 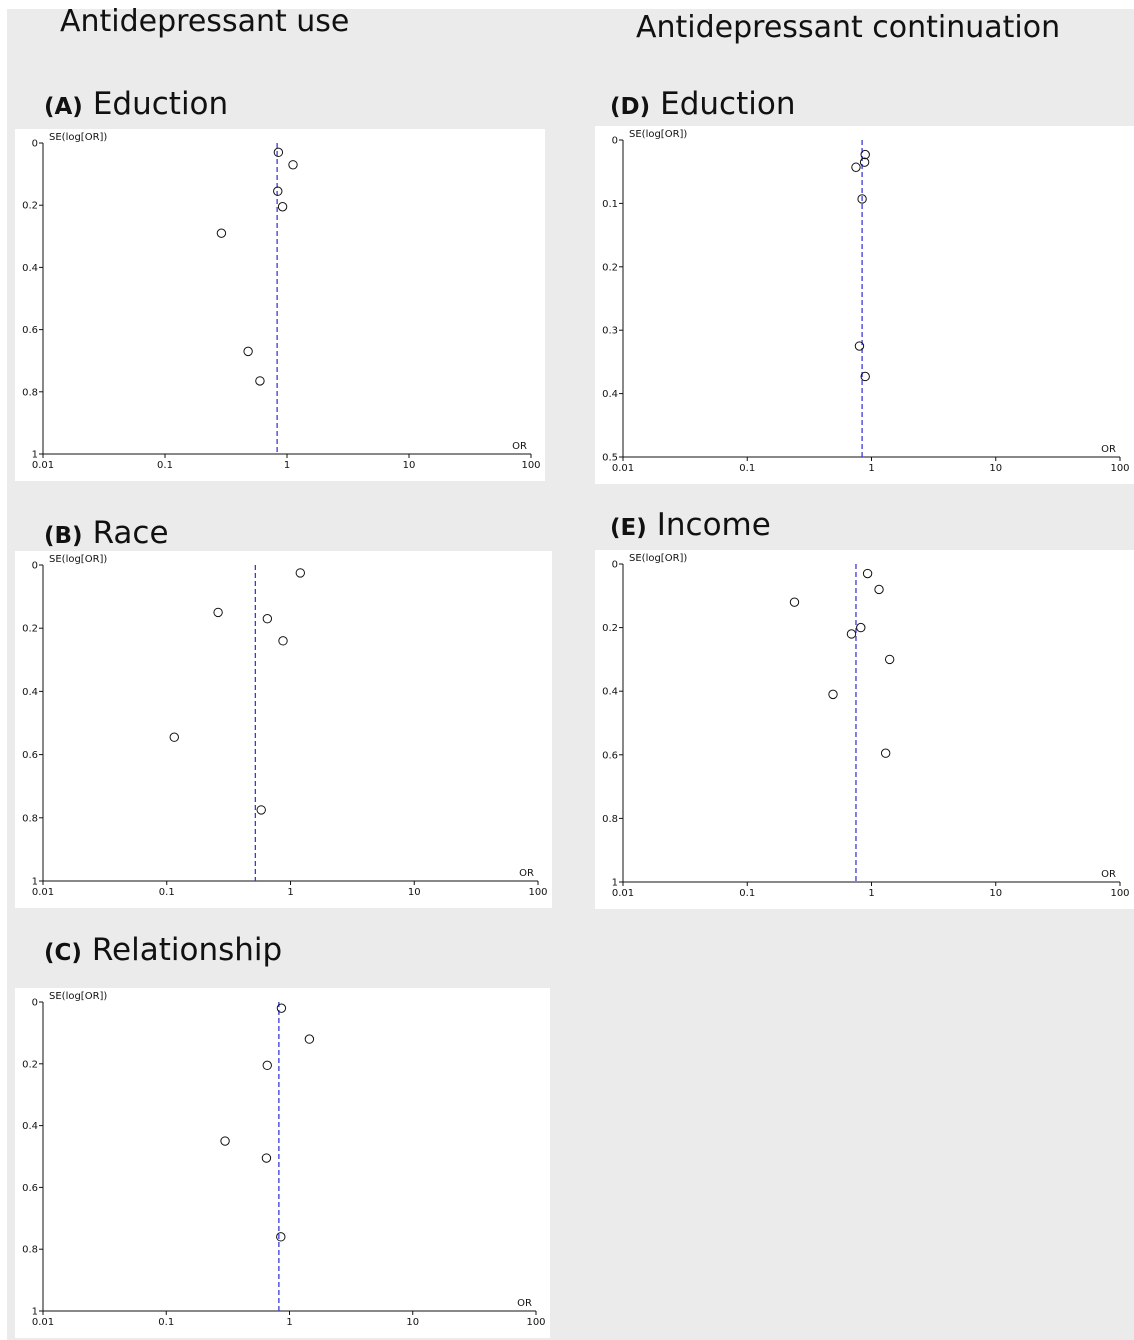 What do you see at coordinates (610, 204) in the screenshot?
I see `y-tick-label: 0.1` at bounding box center [610, 204].